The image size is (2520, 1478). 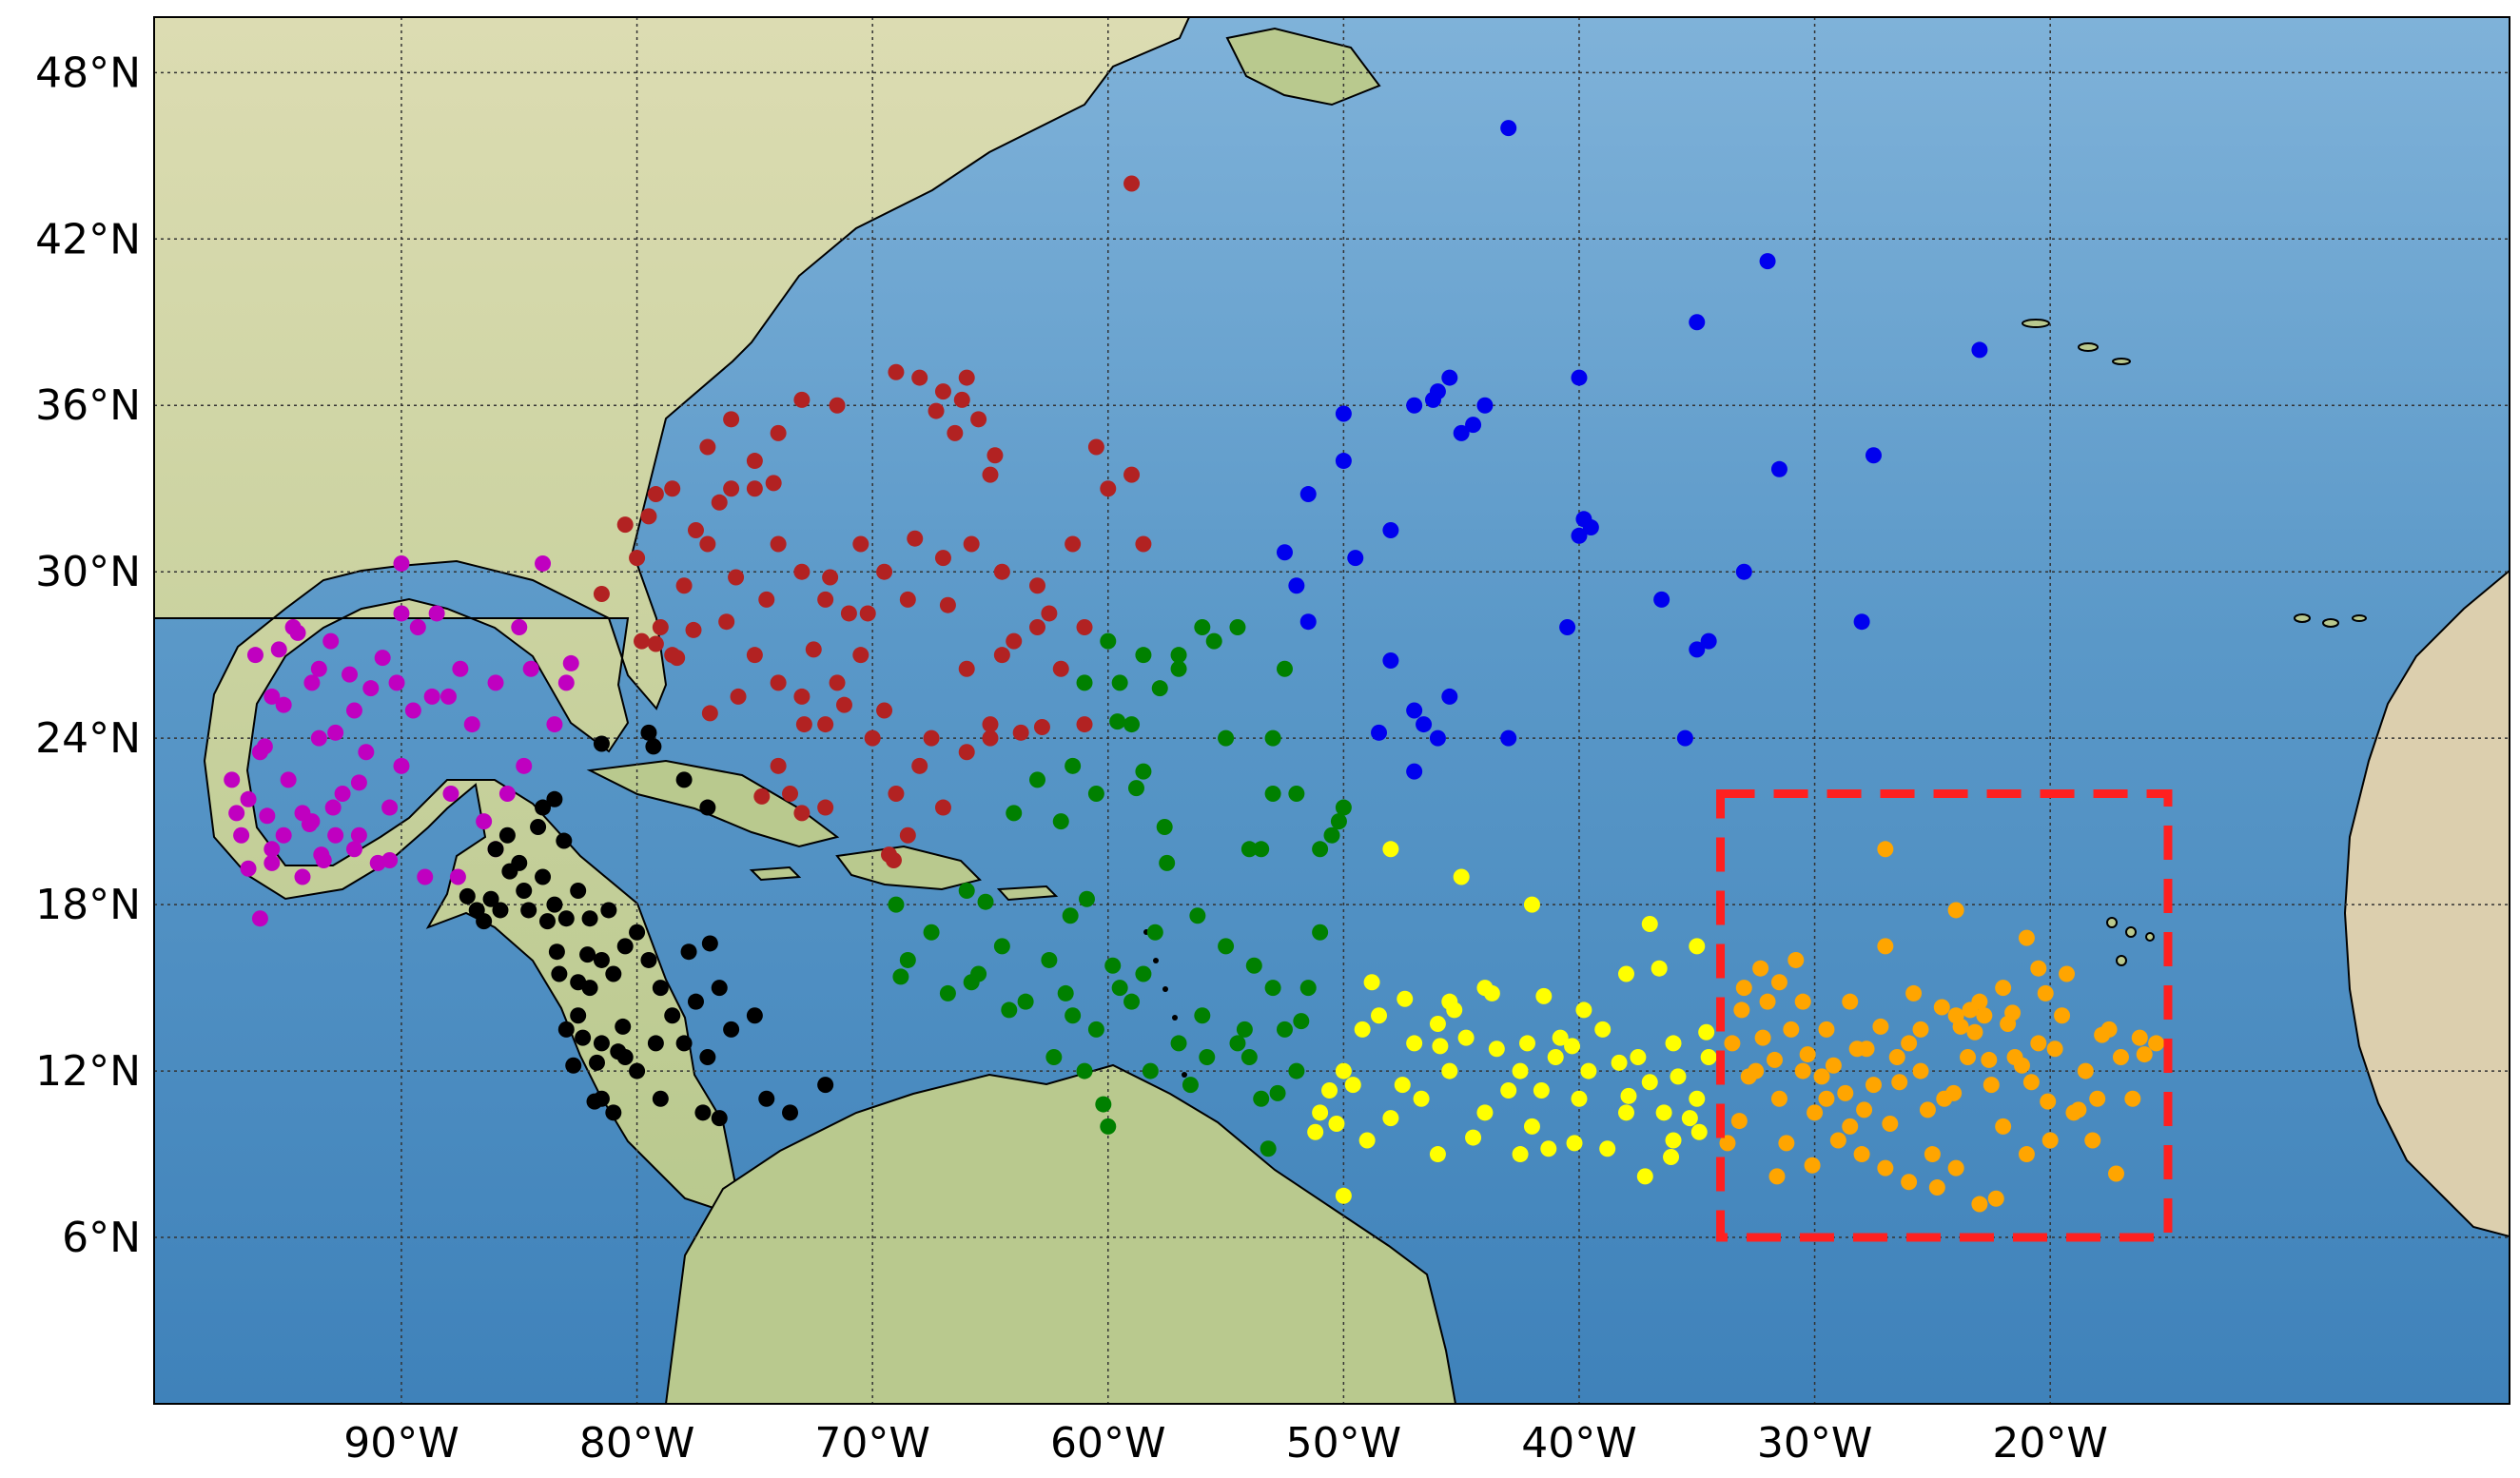 I want to click on latitude-tick-label: 48°N, so click(x=88, y=73).